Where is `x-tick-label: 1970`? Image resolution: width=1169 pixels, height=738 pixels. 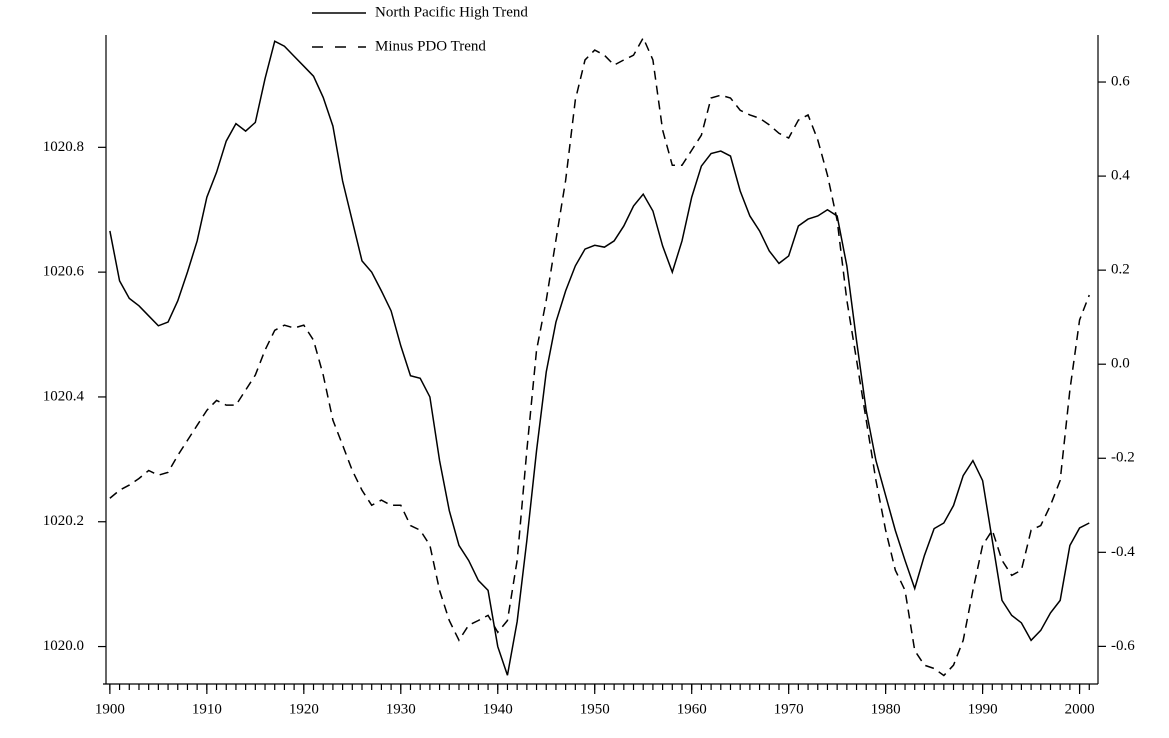 x-tick-label: 1970 is located at coordinates (789, 709).